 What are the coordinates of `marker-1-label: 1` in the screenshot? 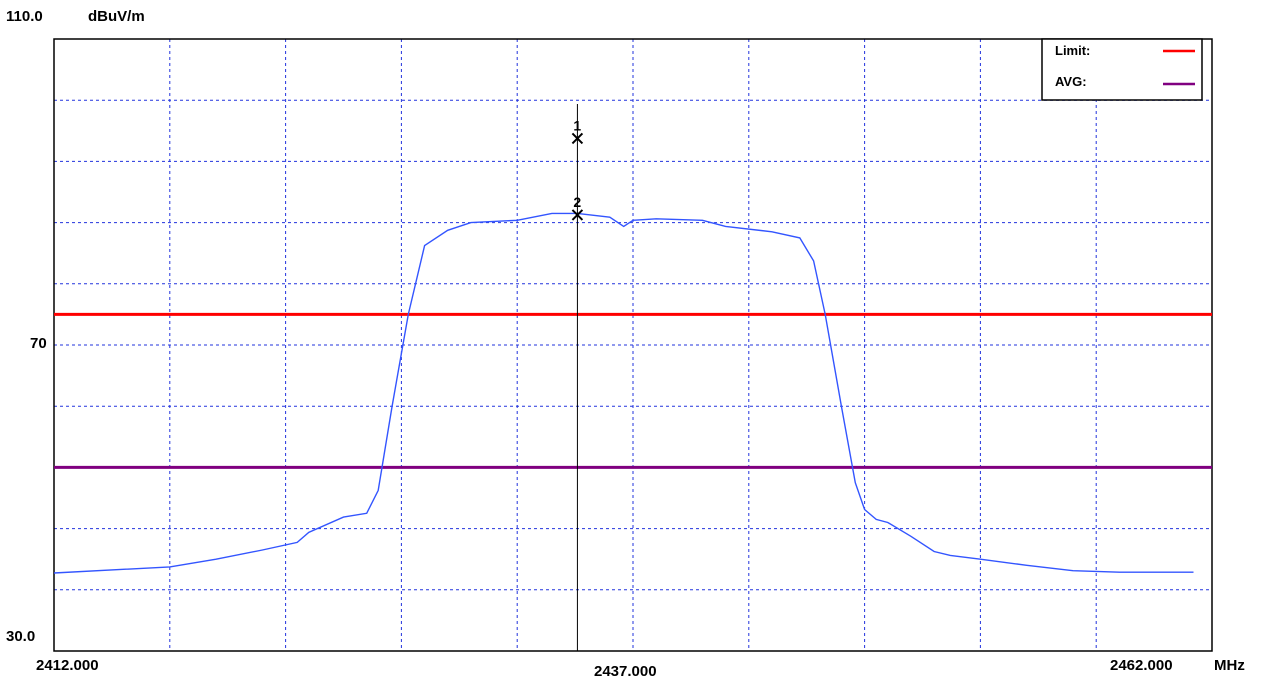 It's located at (577, 125).